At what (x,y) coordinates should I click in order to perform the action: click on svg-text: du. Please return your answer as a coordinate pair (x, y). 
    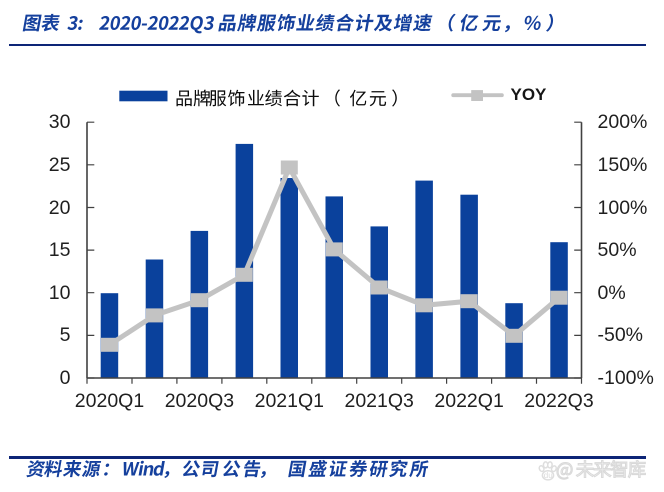
    Looking at the image, I should click on (548, 475).